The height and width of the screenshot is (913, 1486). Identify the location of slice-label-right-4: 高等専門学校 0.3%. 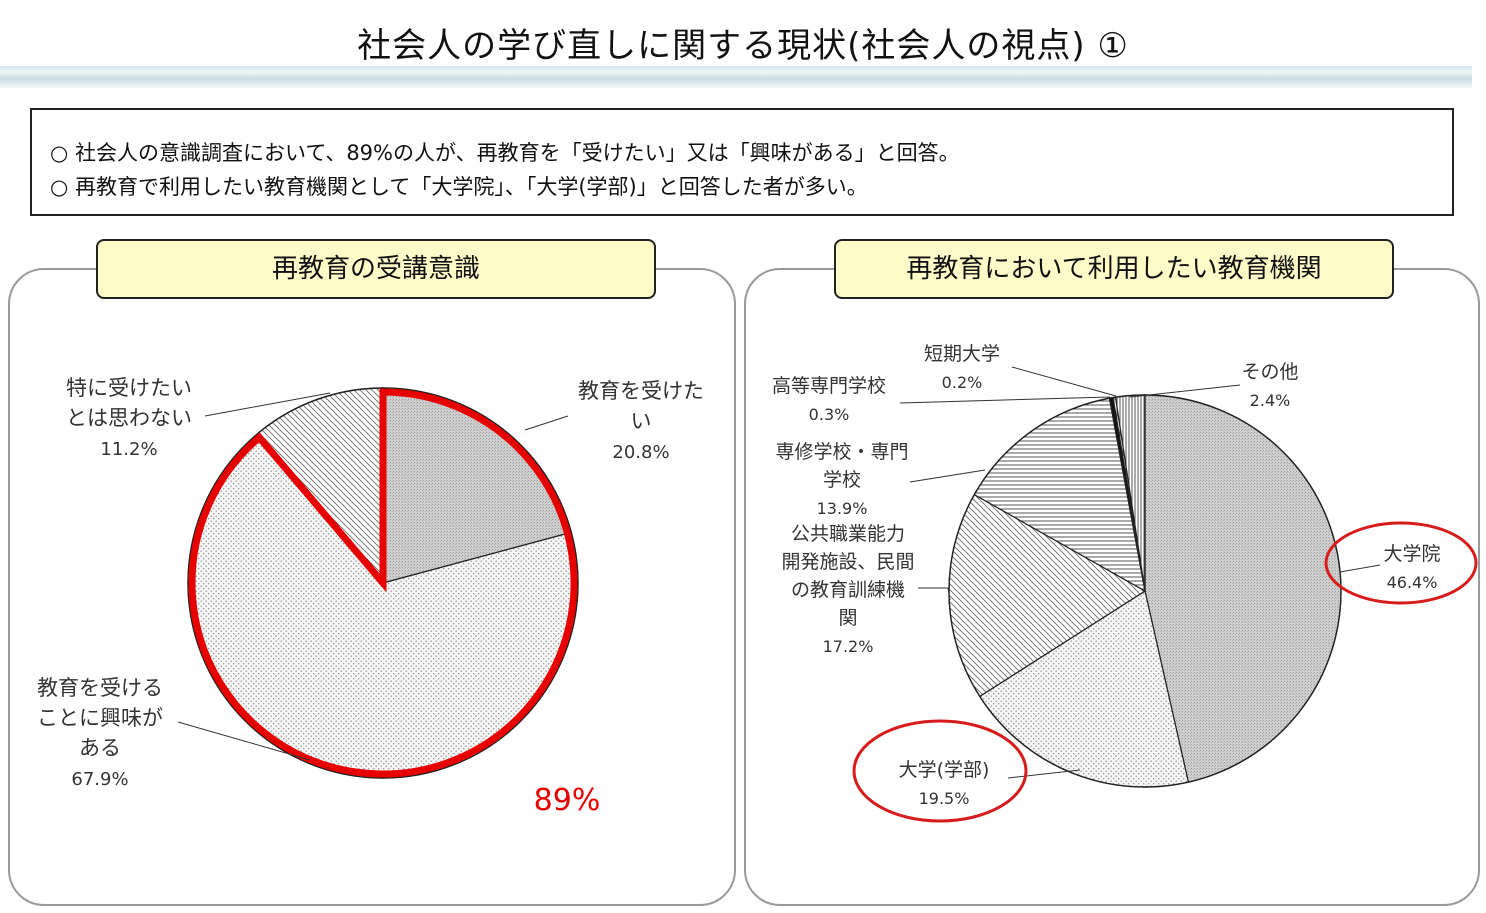
(829, 399).